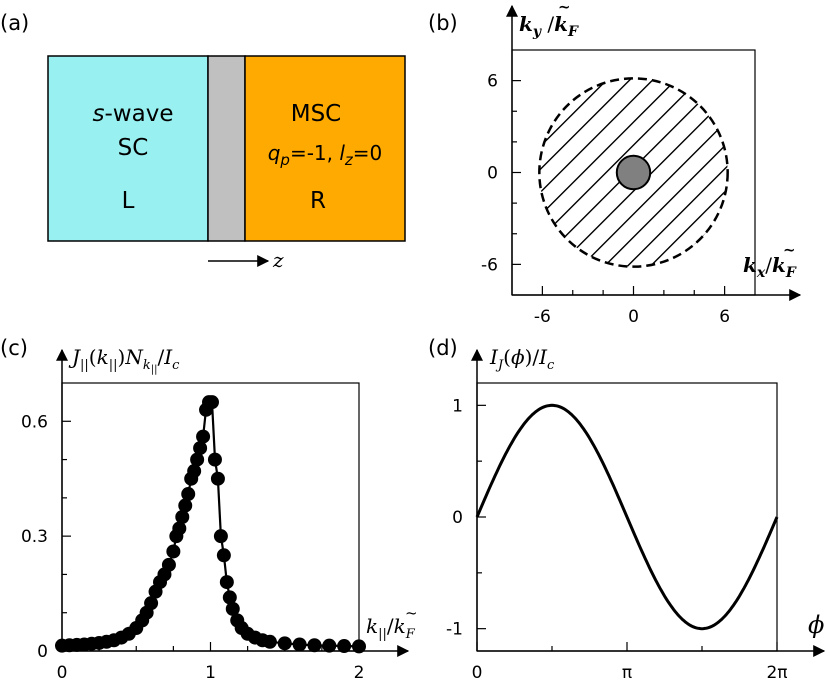 The height and width of the screenshot is (695, 830). Describe the element at coordinates (316, 114) in the screenshot. I see `msc-label: MSC` at that location.